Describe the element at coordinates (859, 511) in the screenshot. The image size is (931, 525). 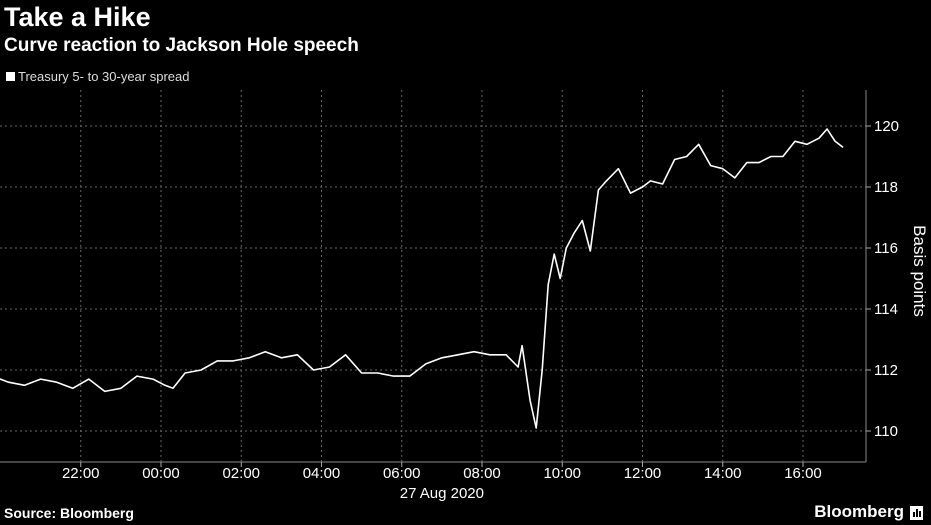
I see `brand-text: Bloomberg` at that location.